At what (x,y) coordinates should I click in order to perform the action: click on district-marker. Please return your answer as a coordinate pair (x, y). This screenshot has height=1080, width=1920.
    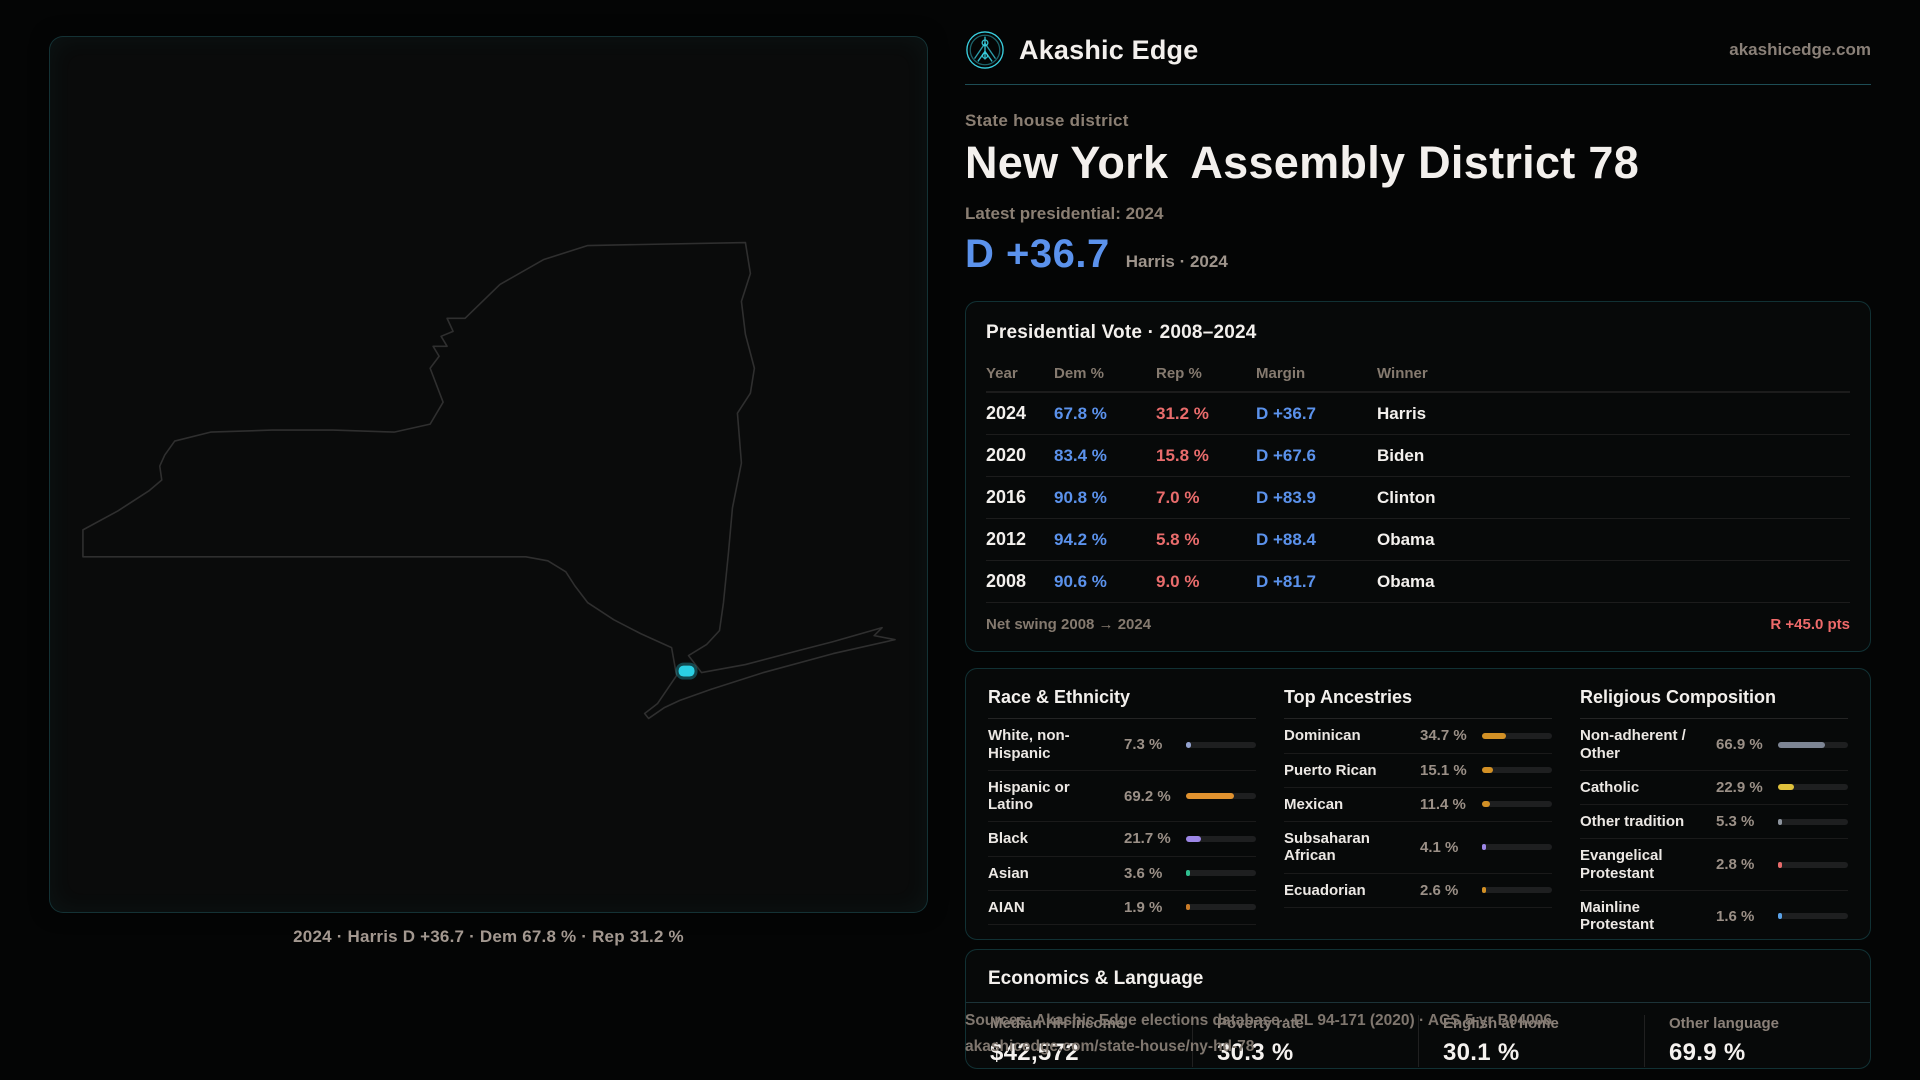
    Looking at the image, I should click on (686, 671).